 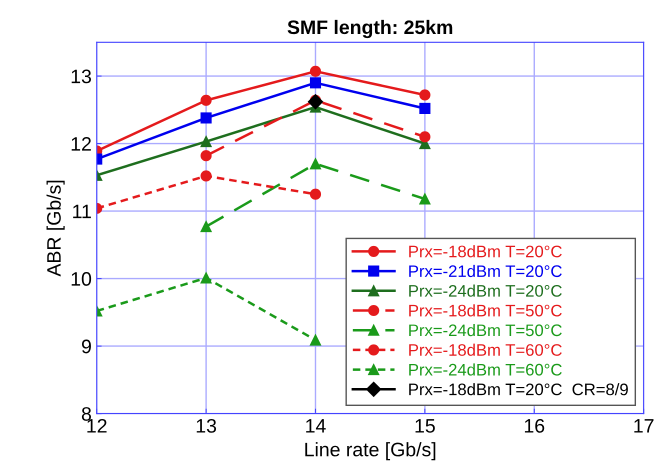 What do you see at coordinates (87, 414) in the screenshot?
I see `y-tick-label: 8` at bounding box center [87, 414].